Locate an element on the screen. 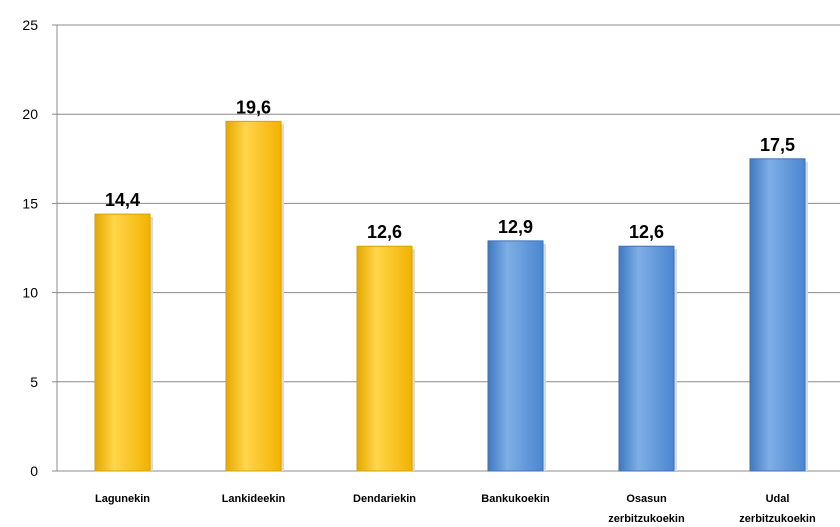  x-category-label: Lagunekin is located at coordinates (122, 499).